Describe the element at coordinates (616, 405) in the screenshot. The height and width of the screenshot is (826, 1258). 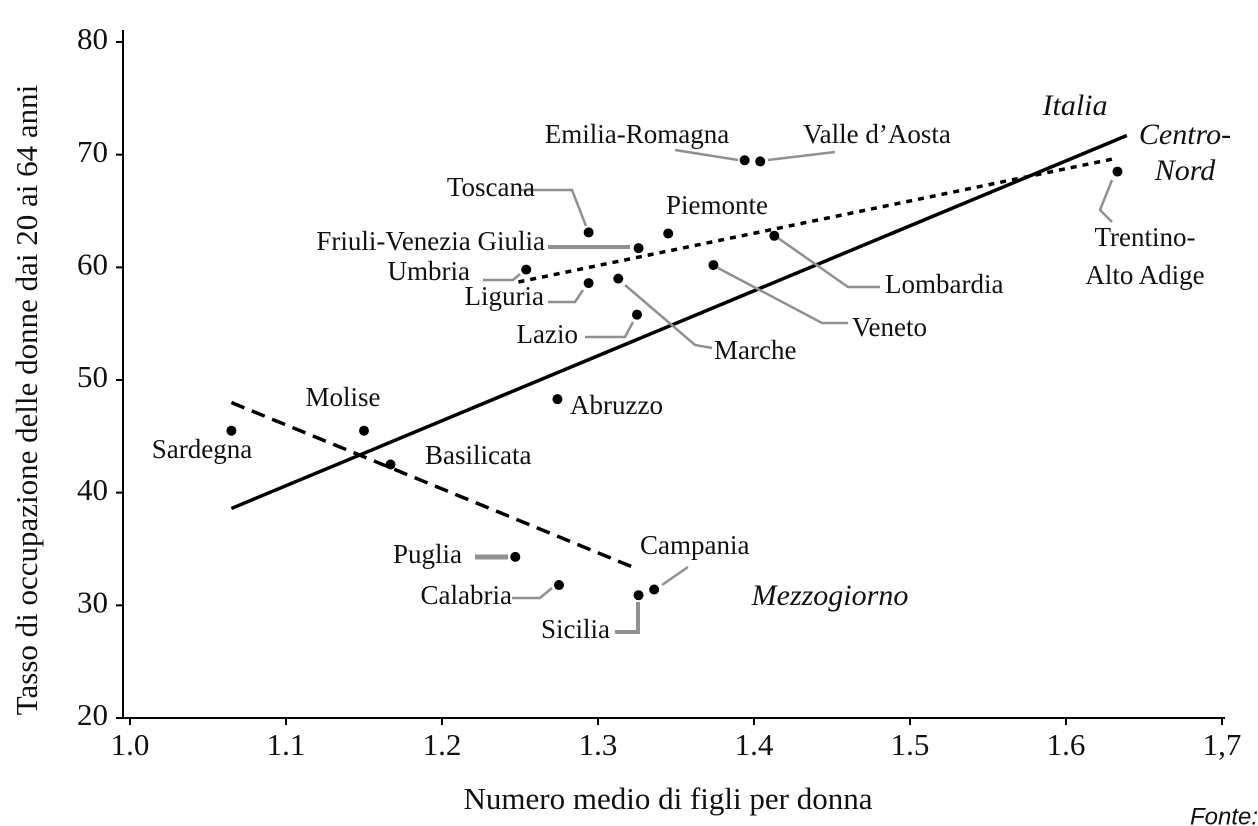
I see `point-label: Abruzzo` at that location.